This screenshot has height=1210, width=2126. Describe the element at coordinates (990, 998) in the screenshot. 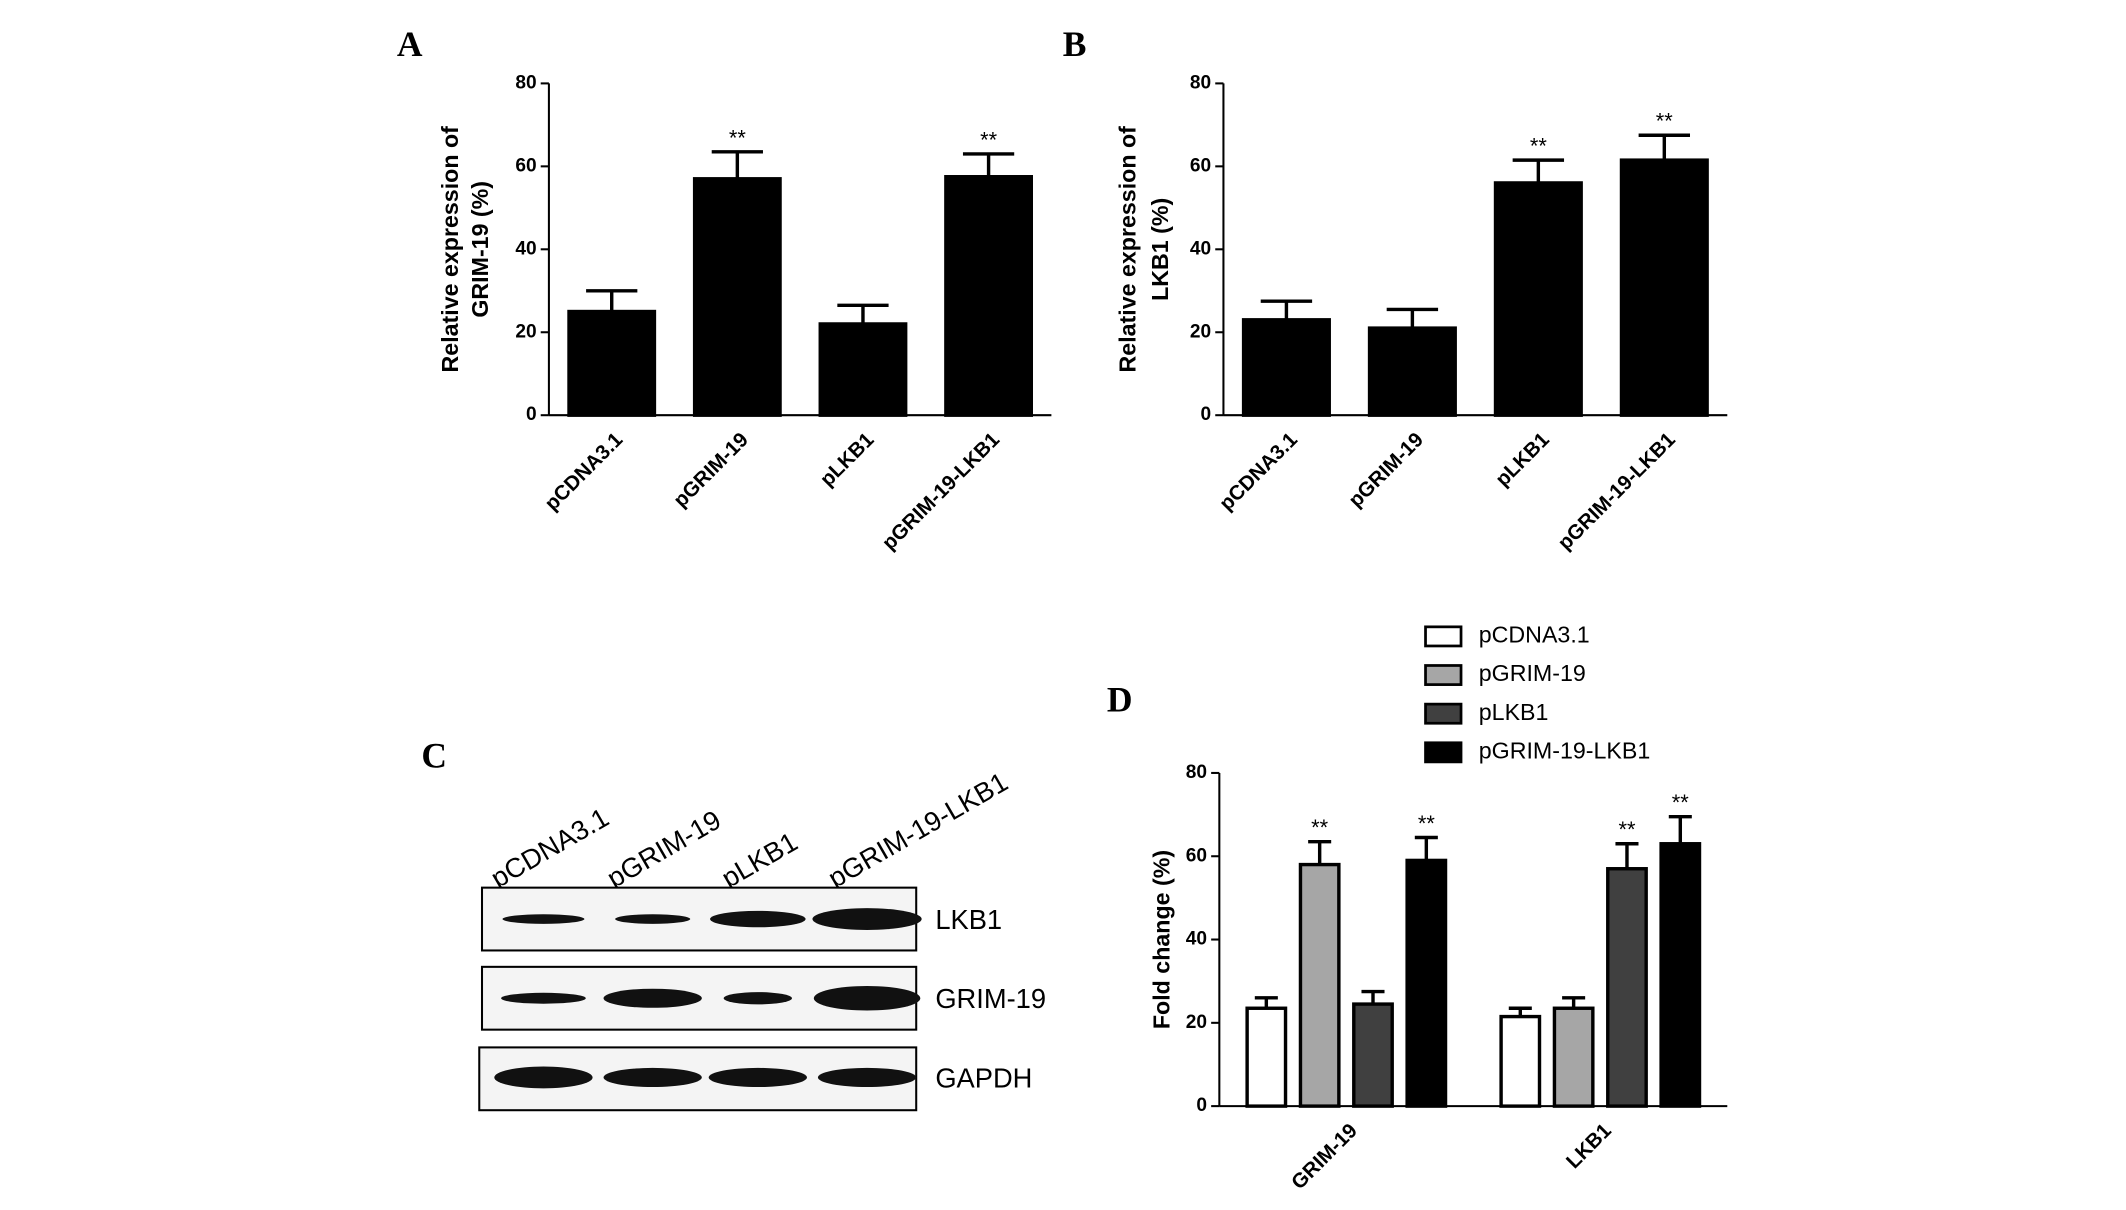

I see `protein-label: GRIM-19` at that location.